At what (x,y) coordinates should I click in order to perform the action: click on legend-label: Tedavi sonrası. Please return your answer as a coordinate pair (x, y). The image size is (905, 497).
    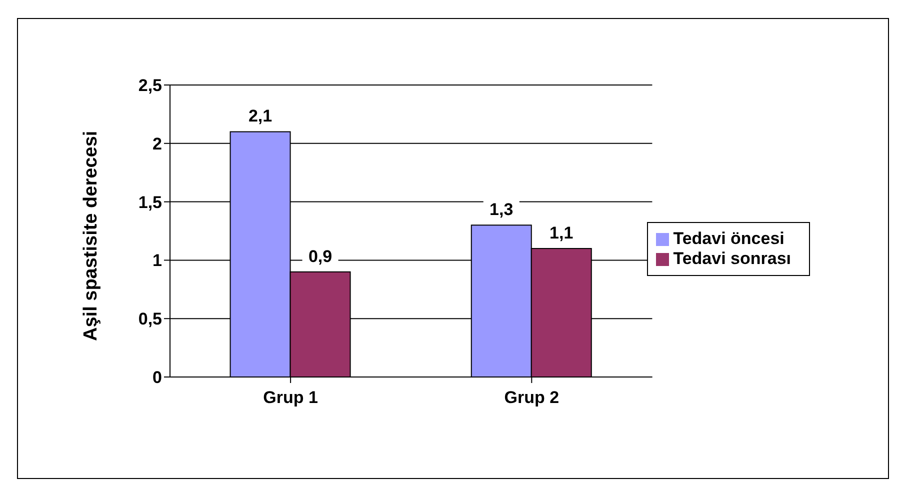
    Looking at the image, I should click on (732, 258).